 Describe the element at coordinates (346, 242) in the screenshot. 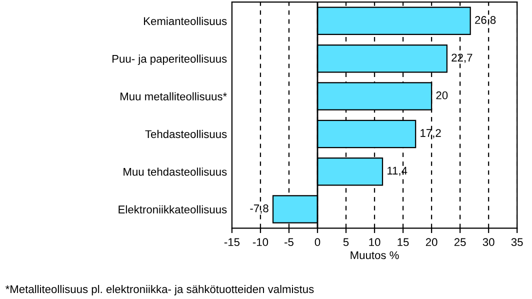

I see `x-tick-label: 5` at that location.